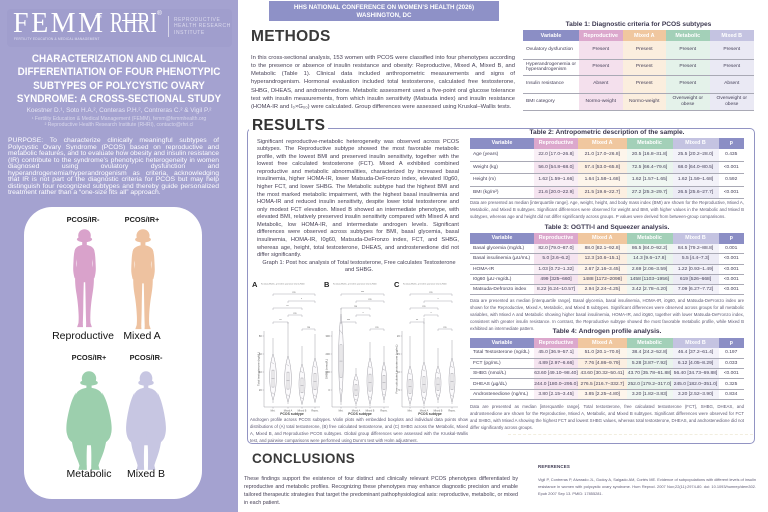 The image size is (768, 512). Describe the element at coordinates (259, 369) in the screenshot. I see `svg-text: Total testosterone (ng/dL)` at that location.